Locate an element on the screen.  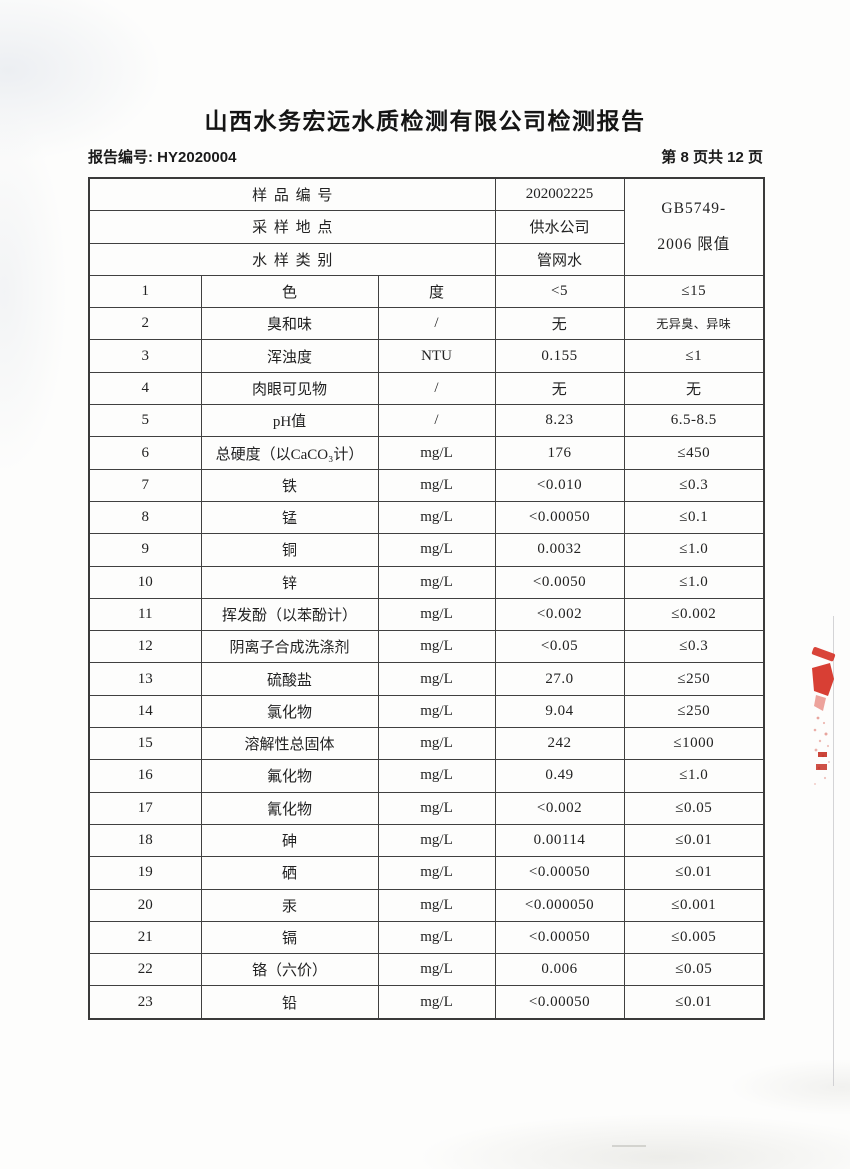
result-cell: 0.006 is located at coordinates (559, 970).